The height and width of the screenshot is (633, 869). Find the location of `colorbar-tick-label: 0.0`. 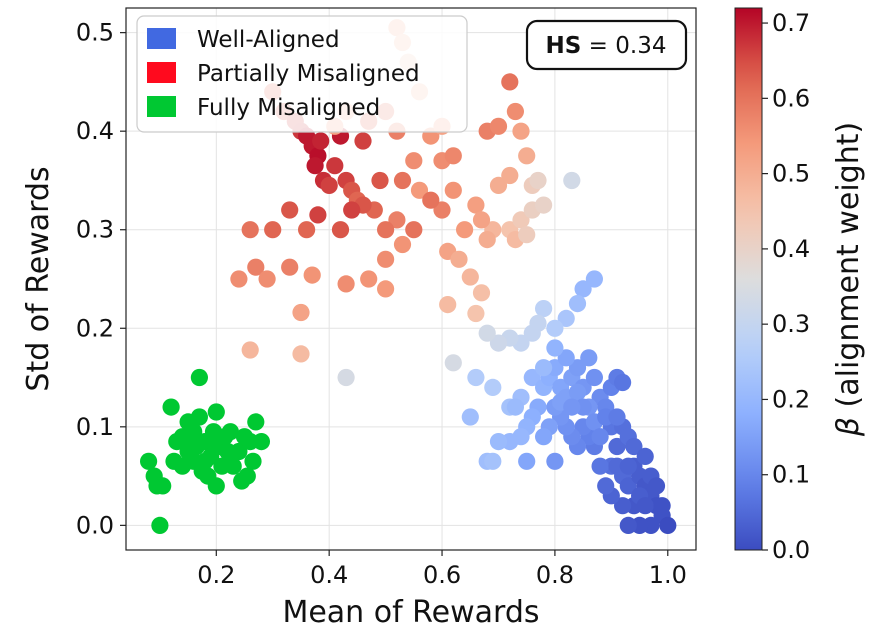

colorbar-tick-label: 0.0 is located at coordinates (791, 550).